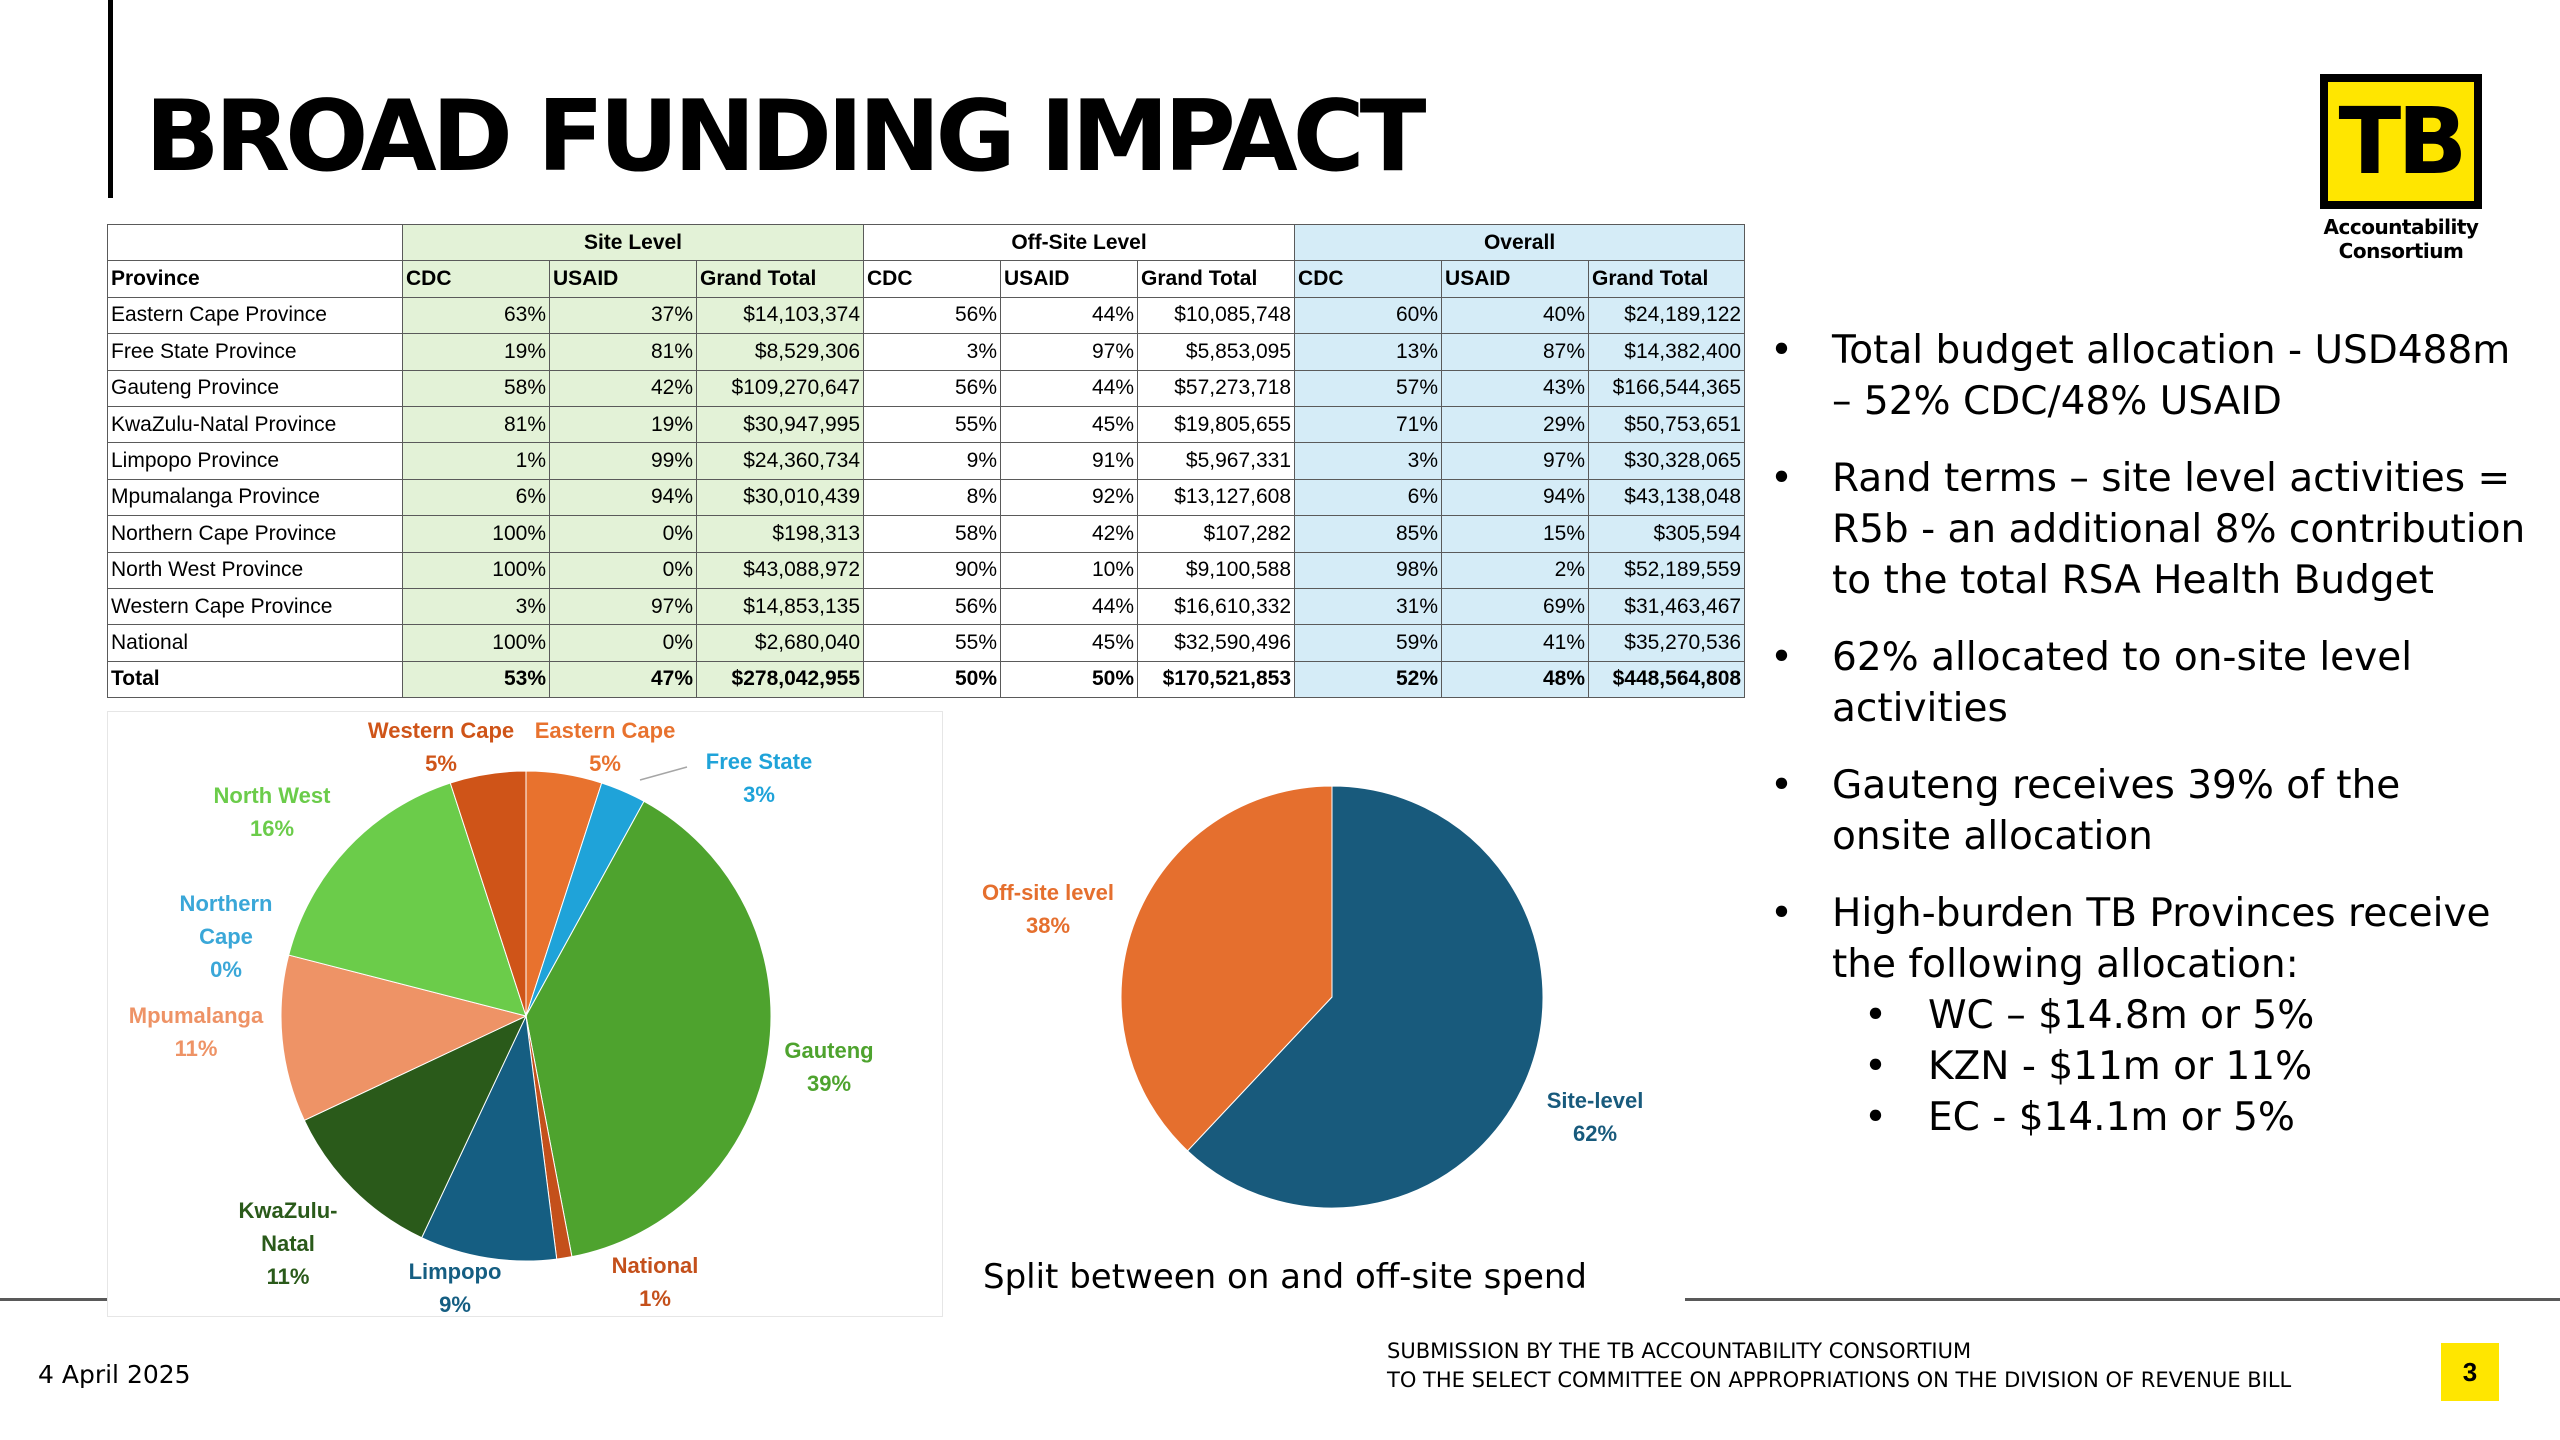  Describe the element at coordinates (1226, 968) in the screenshot. I see `pie-slice-off-site-level` at that location.